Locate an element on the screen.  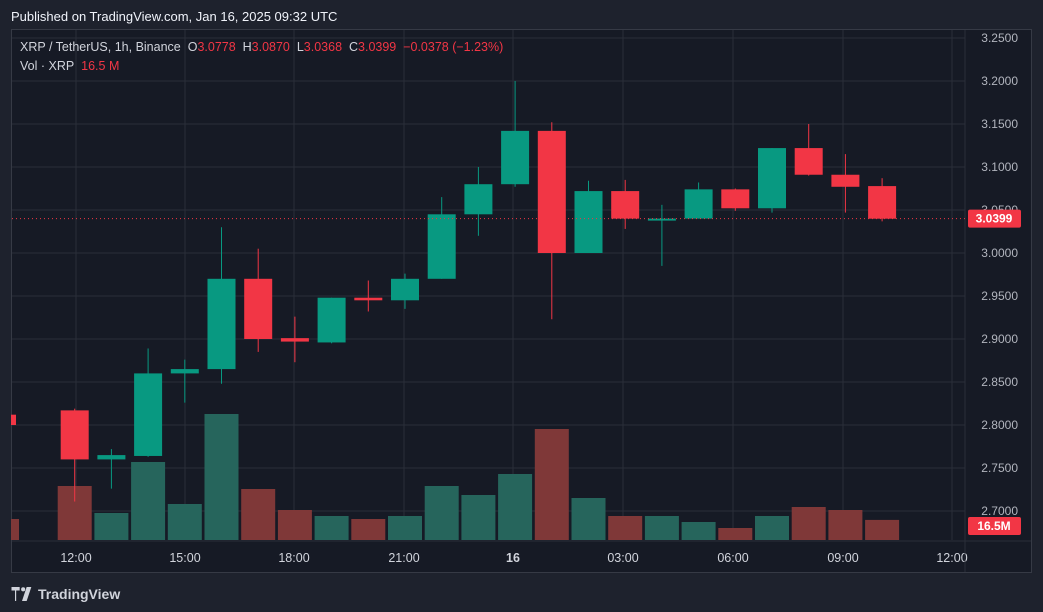
x-tick-label: 03:00 is located at coordinates (622, 558).